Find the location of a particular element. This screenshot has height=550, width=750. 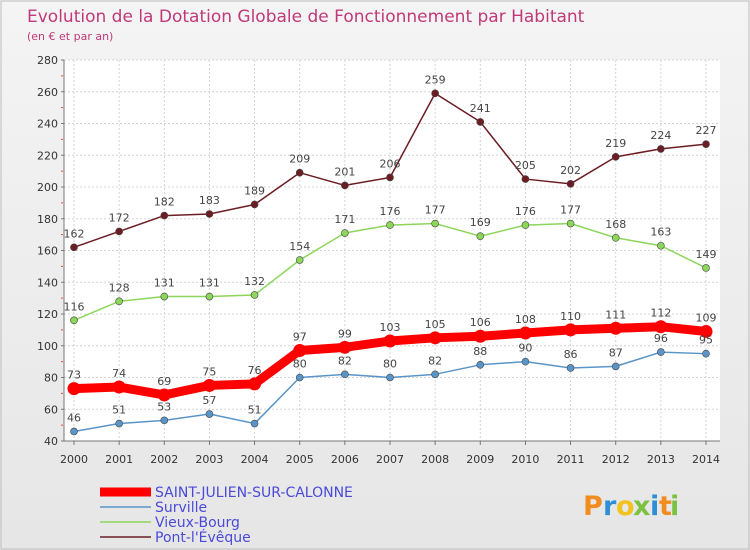

legend-label: Surville is located at coordinates (181, 508).